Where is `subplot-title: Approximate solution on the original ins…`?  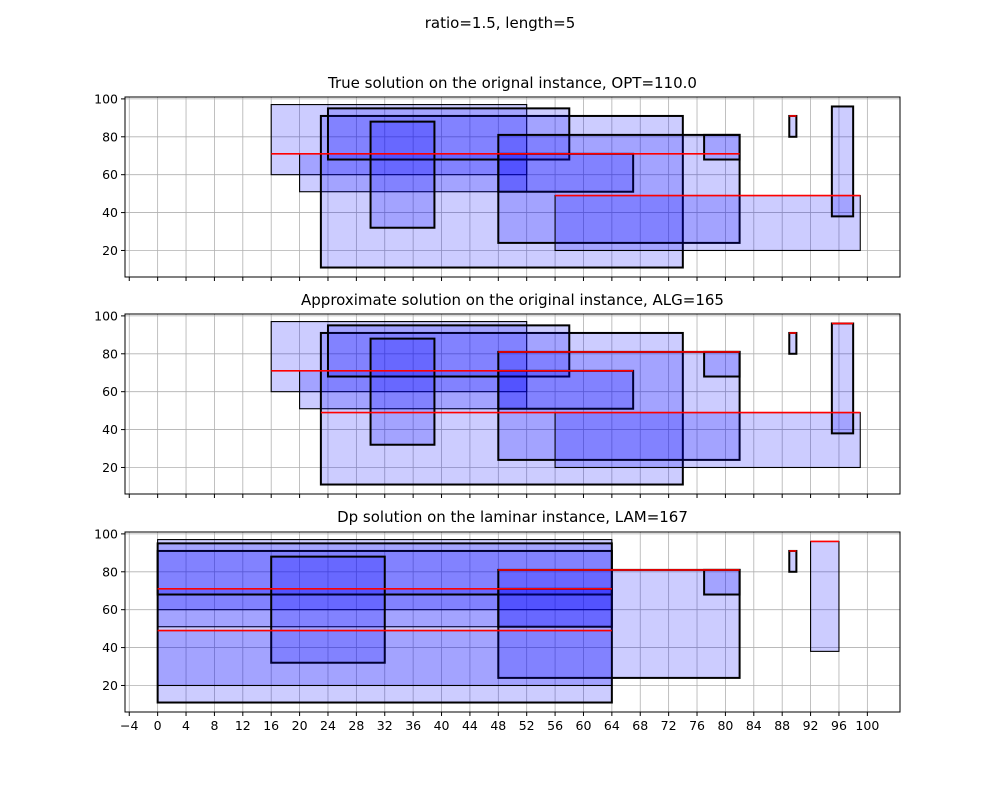
subplot-title: Approximate solution on the original ins… is located at coordinates (512, 300).